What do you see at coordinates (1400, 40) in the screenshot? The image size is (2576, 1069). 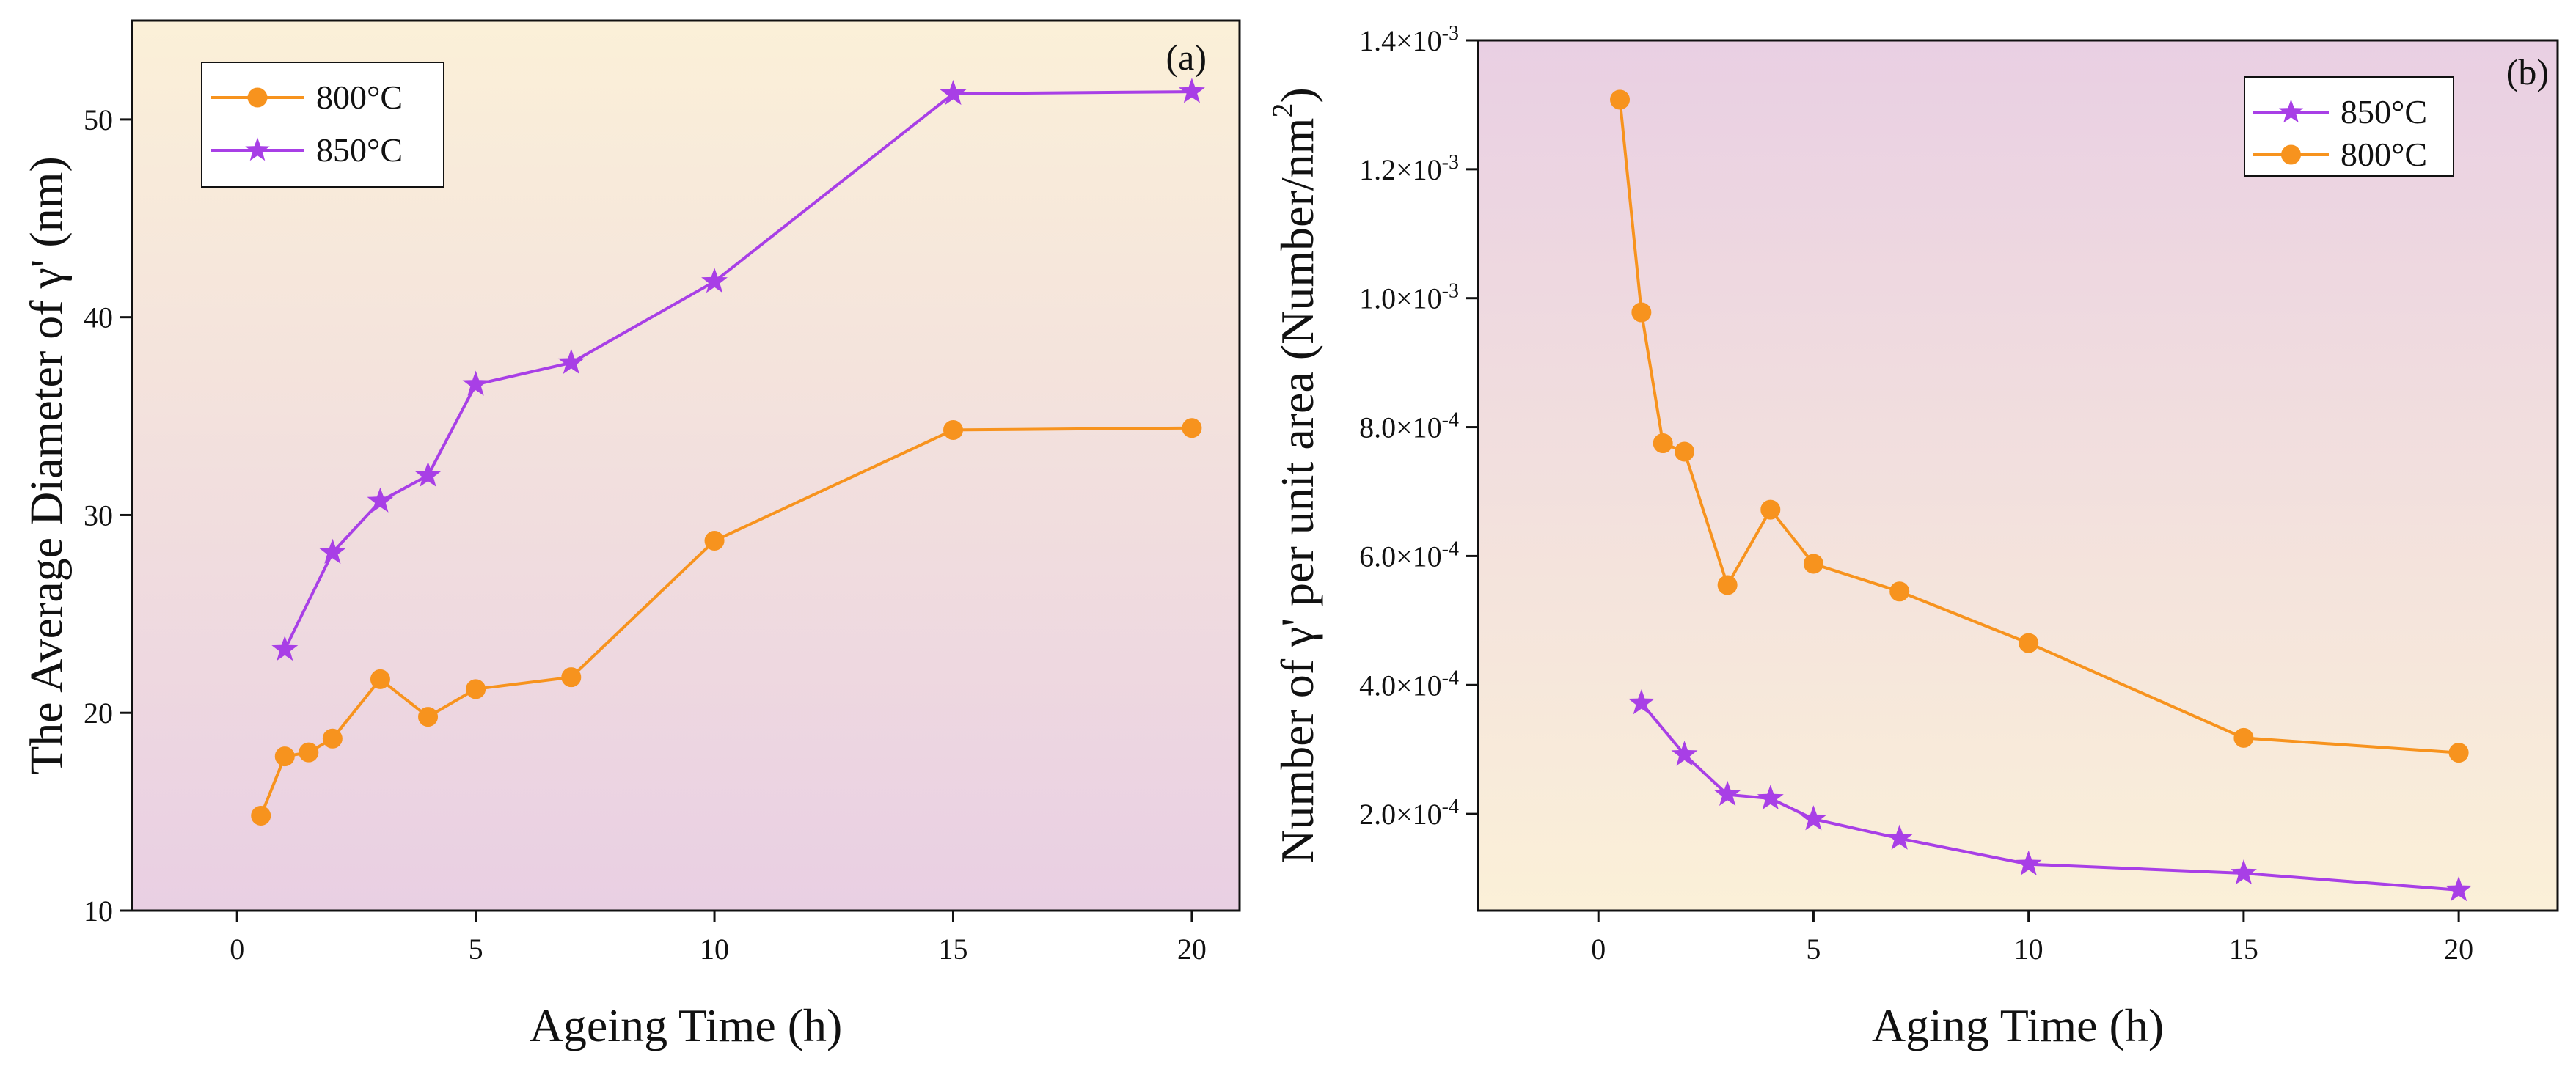 I see `y-tick-mantissa: 1.4×10` at bounding box center [1400, 40].